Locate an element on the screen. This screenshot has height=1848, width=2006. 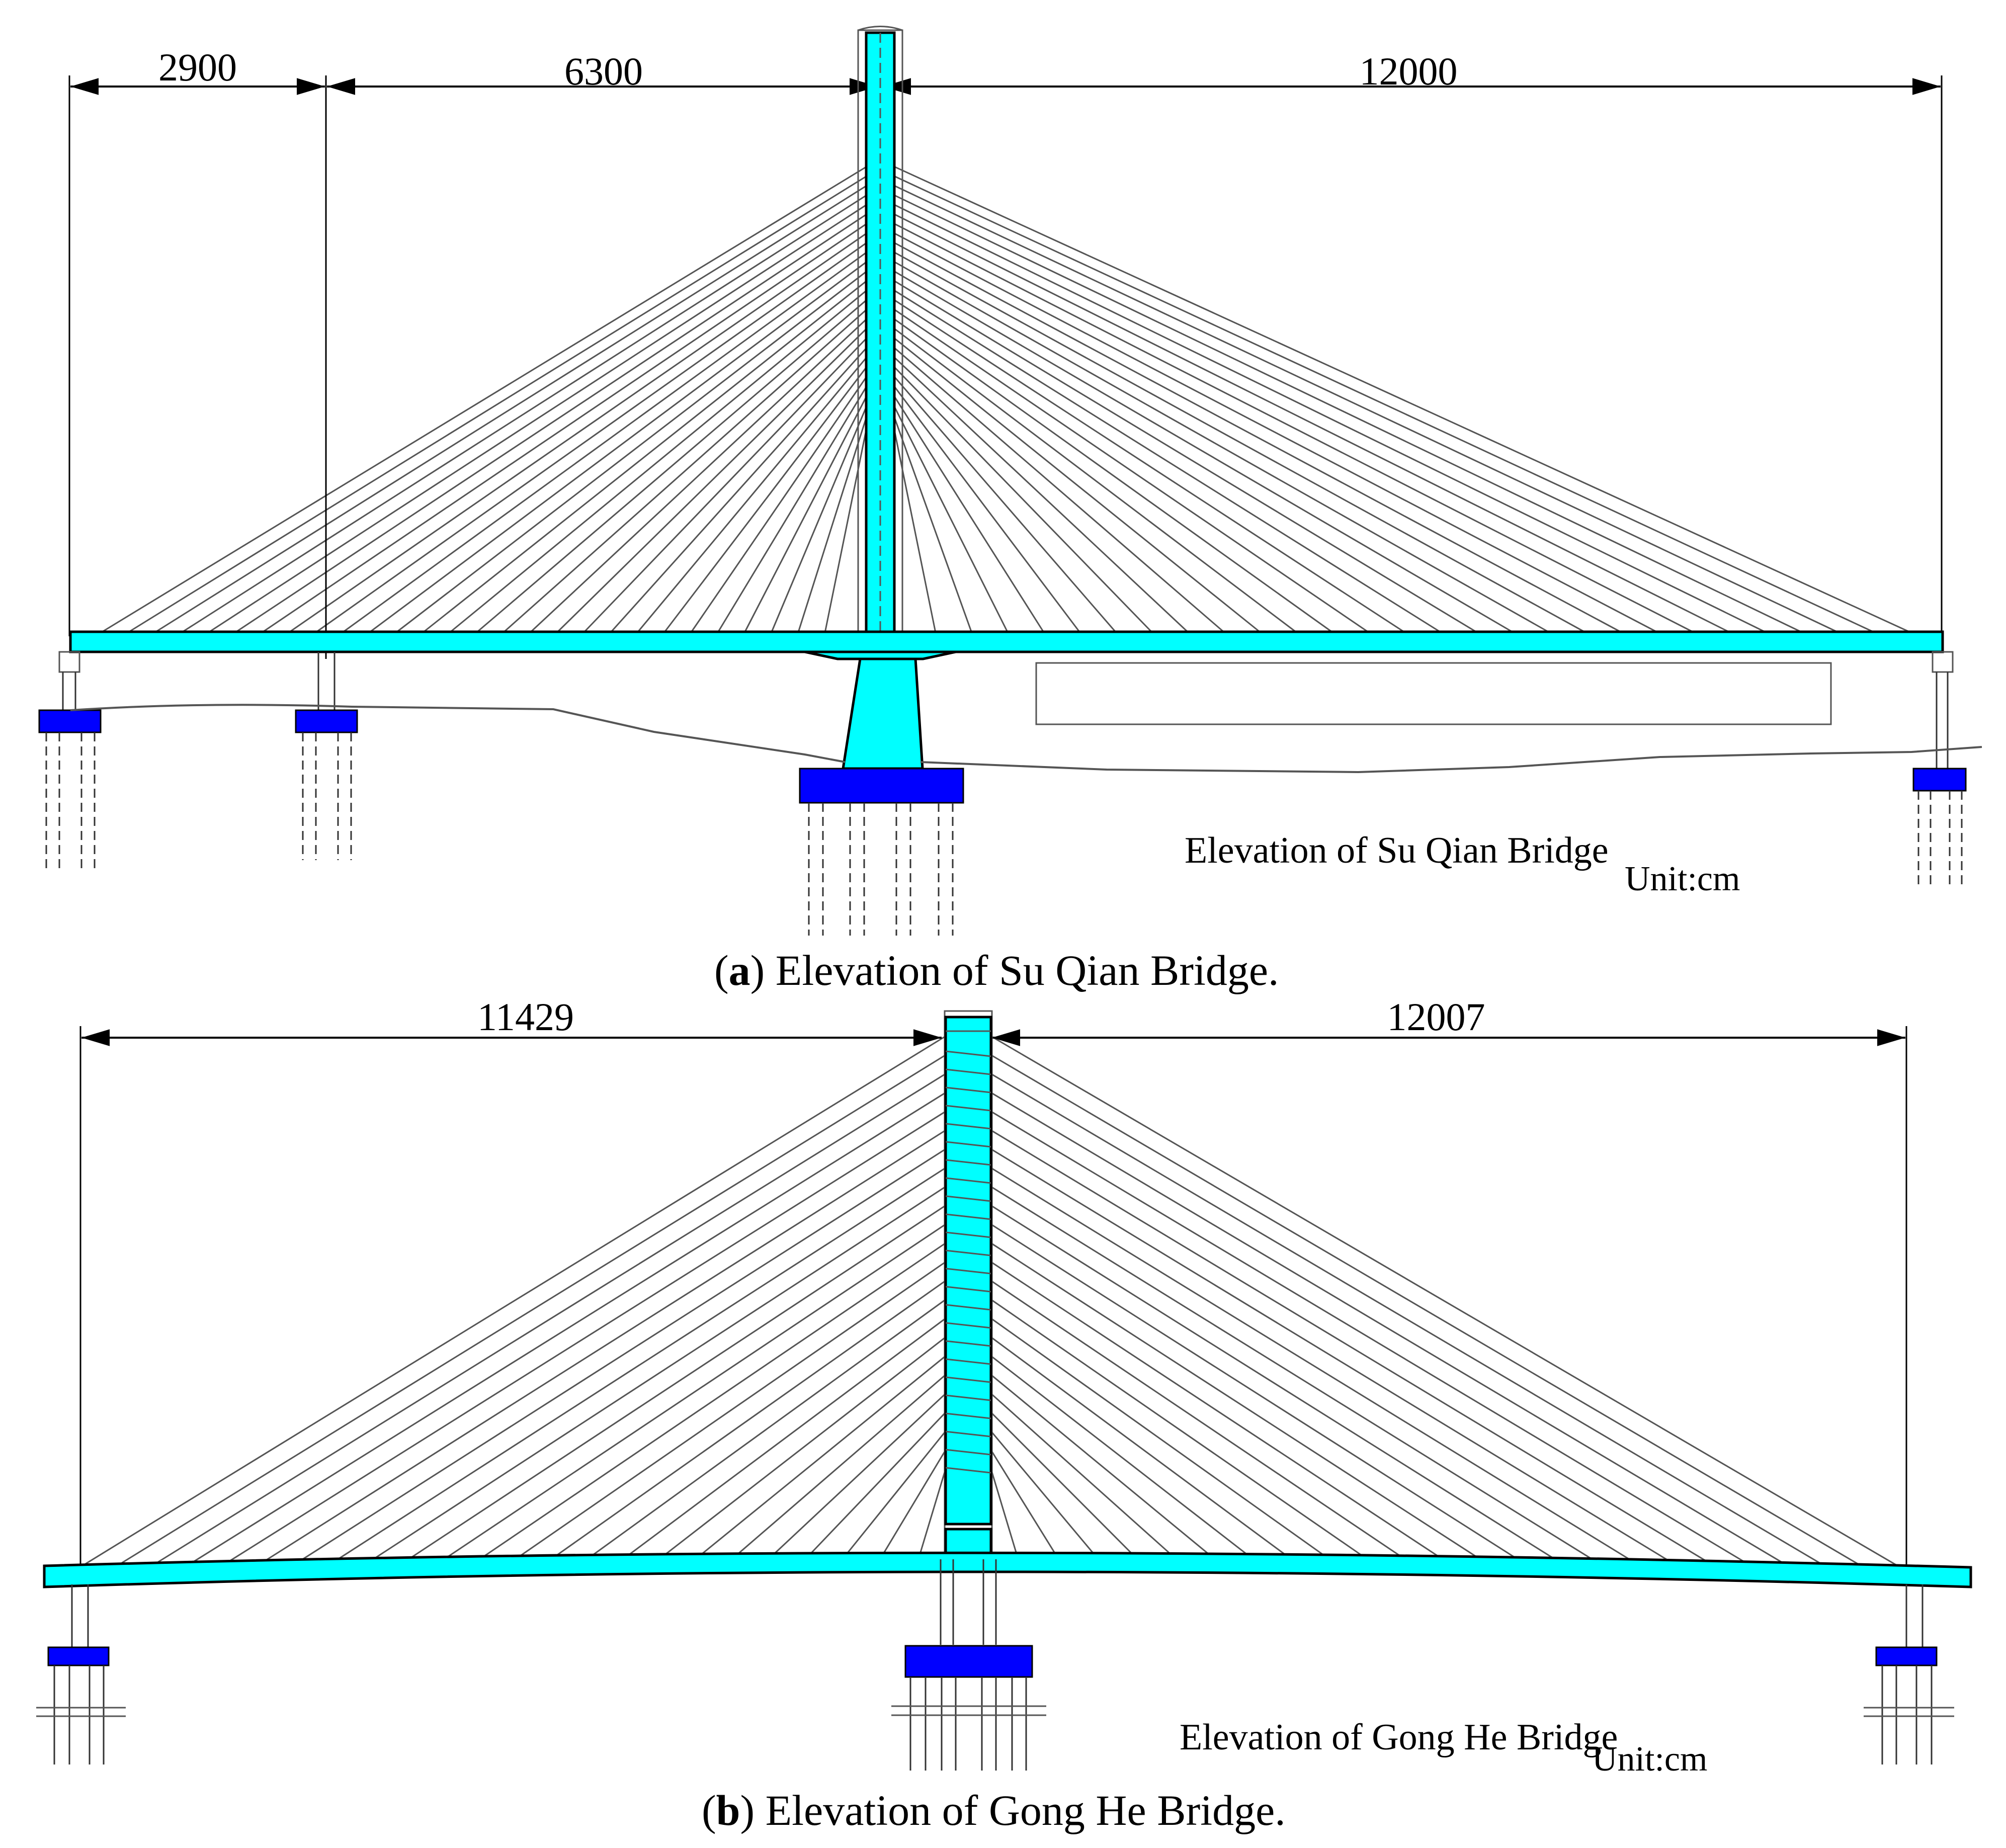
caption-a: (a) Elevation of Su Qian Bridge. is located at coordinates (996, 970).